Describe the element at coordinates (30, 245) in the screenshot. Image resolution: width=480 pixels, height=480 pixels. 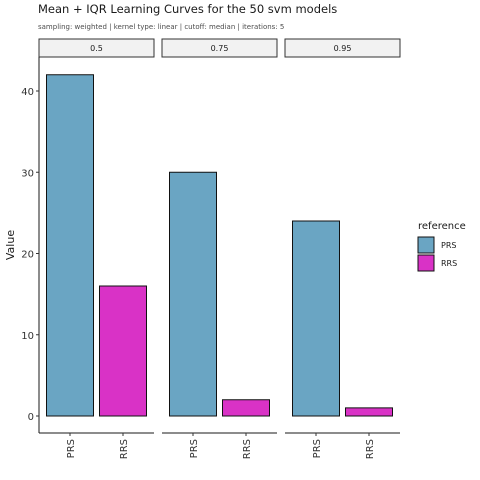
I see `y-axis: 0 10 20 30 40` at that location.